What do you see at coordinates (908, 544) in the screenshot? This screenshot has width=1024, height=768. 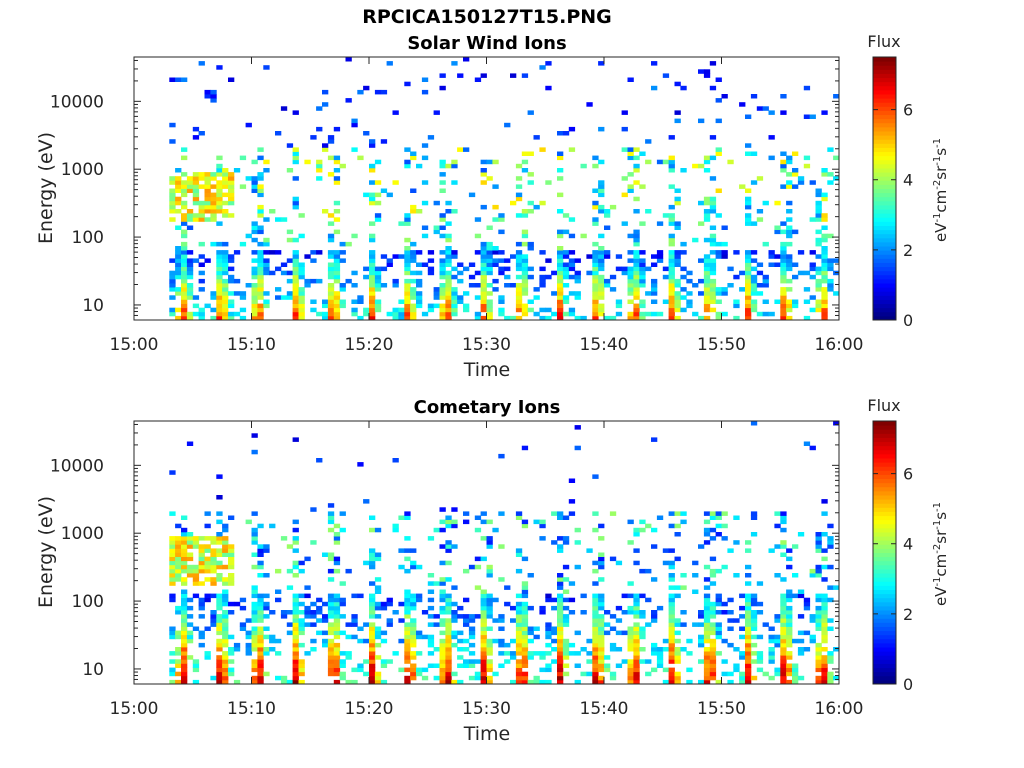 I see `colorbar-tick-label: 4` at bounding box center [908, 544].